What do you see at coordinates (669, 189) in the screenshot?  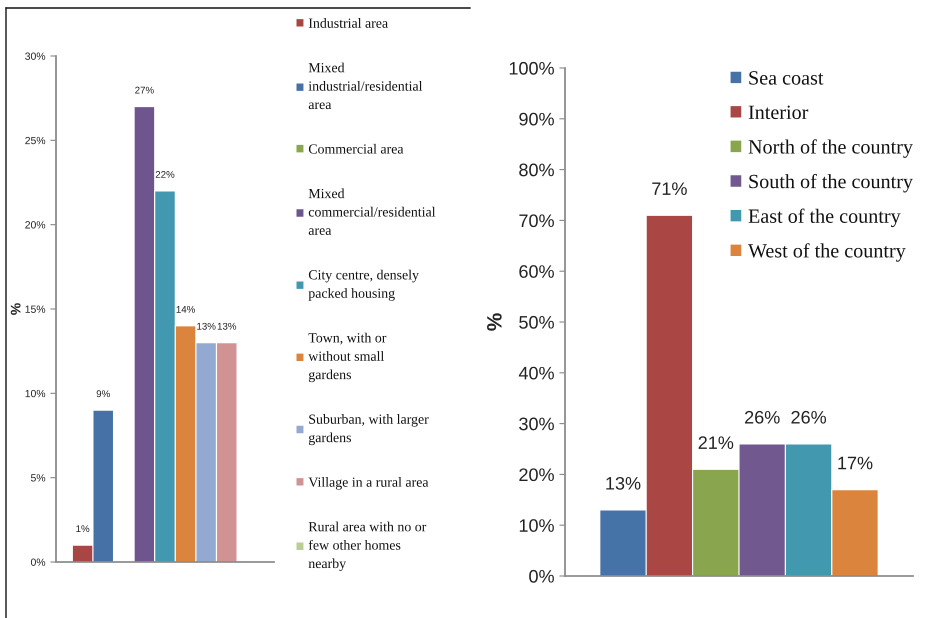 I see `data-label: 71%` at bounding box center [669, 189].